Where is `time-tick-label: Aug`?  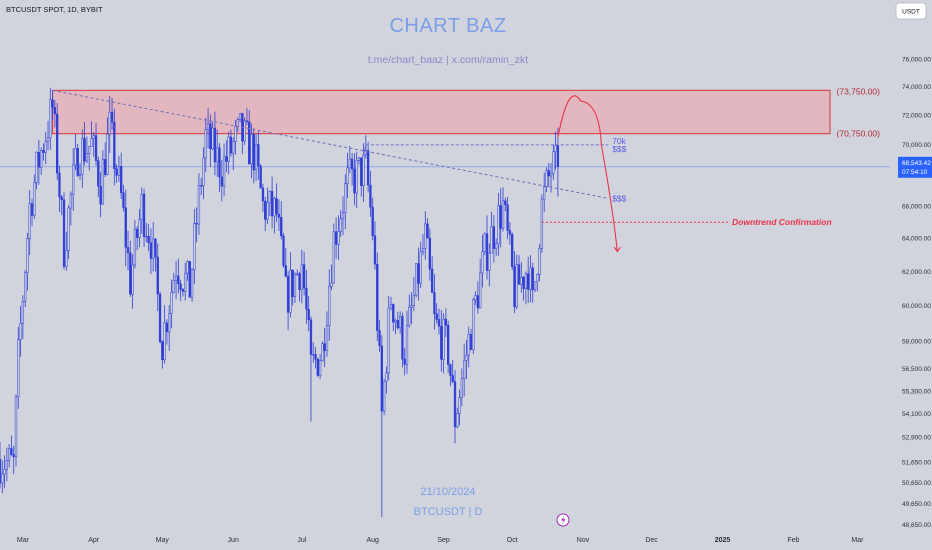
time-tick-label: Aug is located at coordinates (372, 540).